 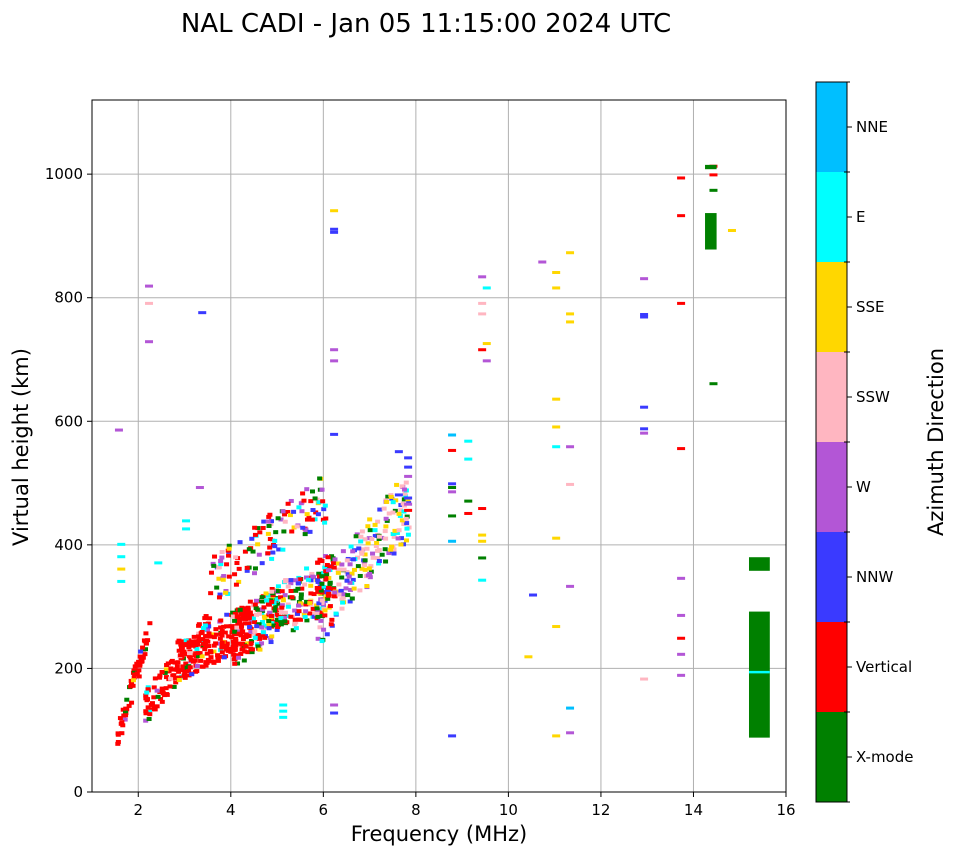 I want to click on x-tick-label: 12, so click(x=600, y=810).